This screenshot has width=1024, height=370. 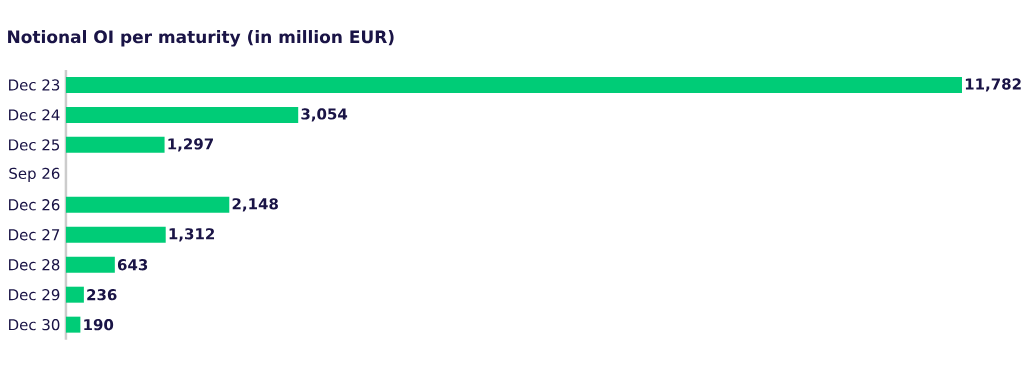 What do you see at coordinates (99, 325) in the screenshot?
I see `data-label: 190` at bounding box center [99, 325].